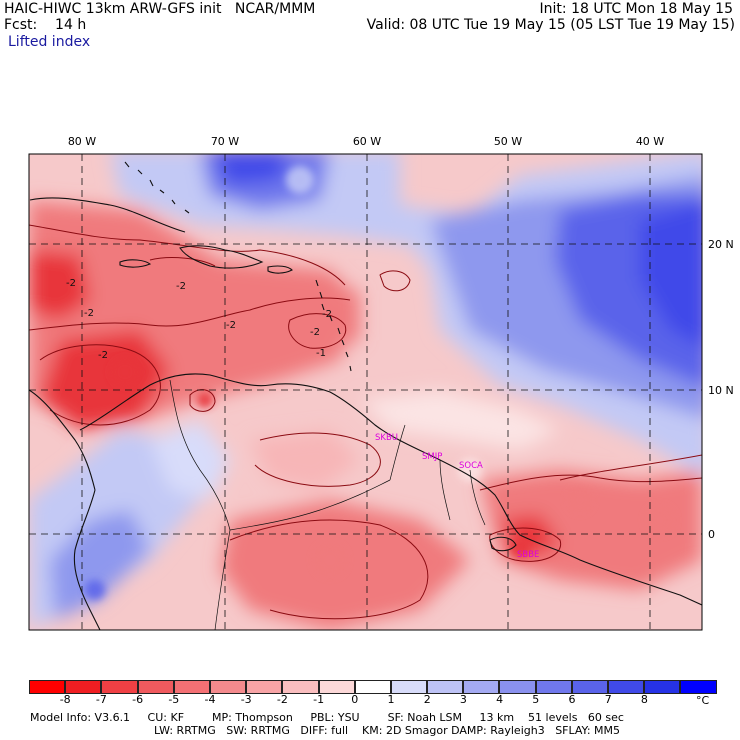 Image resolution: width=740 pixels, height=740 pixels. I want to click on colorbar-tick-label: 7, so click(608, 699).